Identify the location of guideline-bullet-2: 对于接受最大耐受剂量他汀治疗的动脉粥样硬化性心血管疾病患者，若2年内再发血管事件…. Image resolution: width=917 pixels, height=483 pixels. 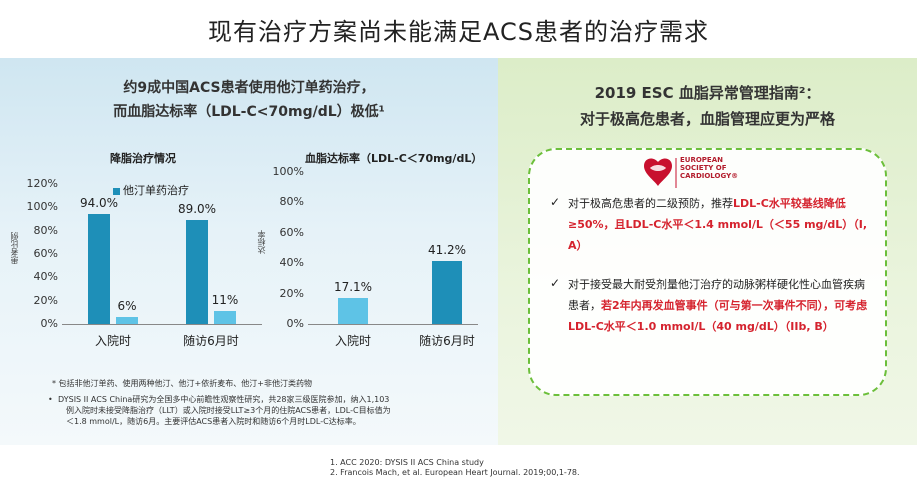
(718, 305).